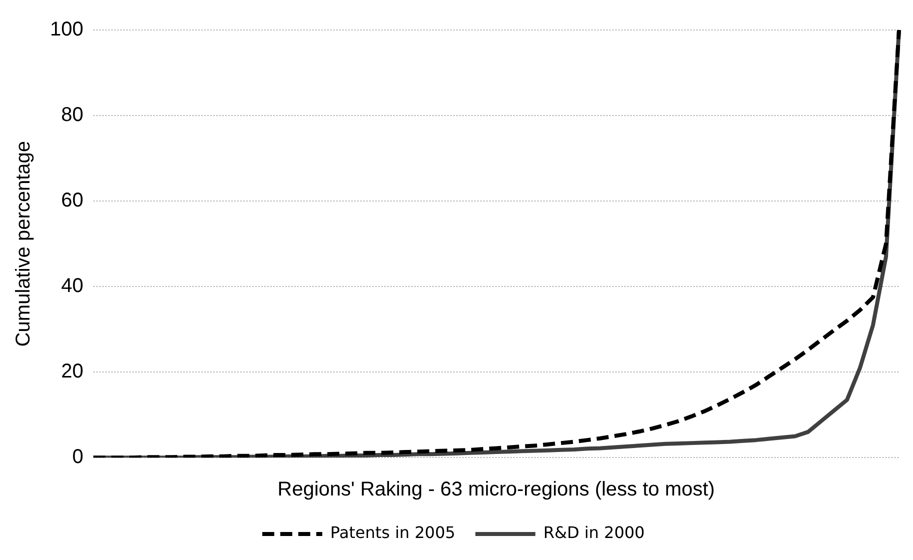 This screenshot has height=560, width=913. What do you see at coordinates (67, 29) in the screenshot?
I see `y-tick-label: 100` at bounding box center [67, 29].